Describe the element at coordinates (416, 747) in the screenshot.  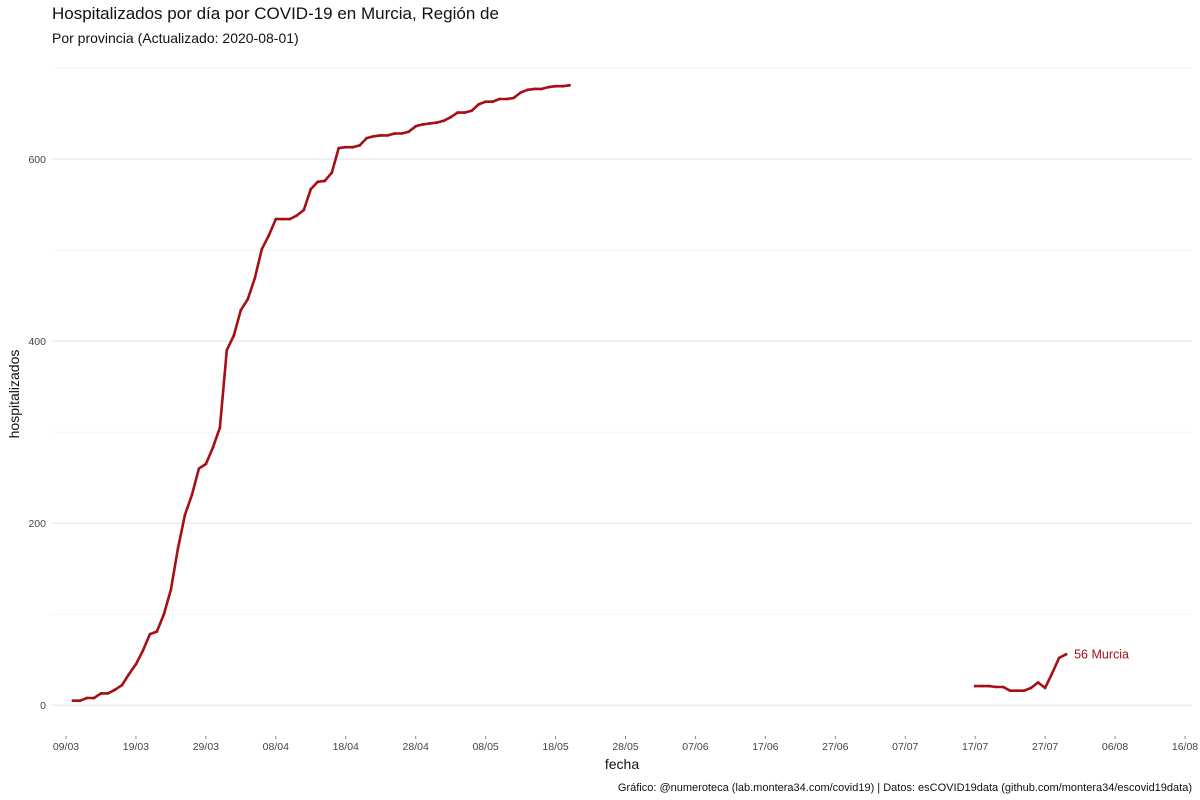
I see `x-tick-label: 28/04` at that location.